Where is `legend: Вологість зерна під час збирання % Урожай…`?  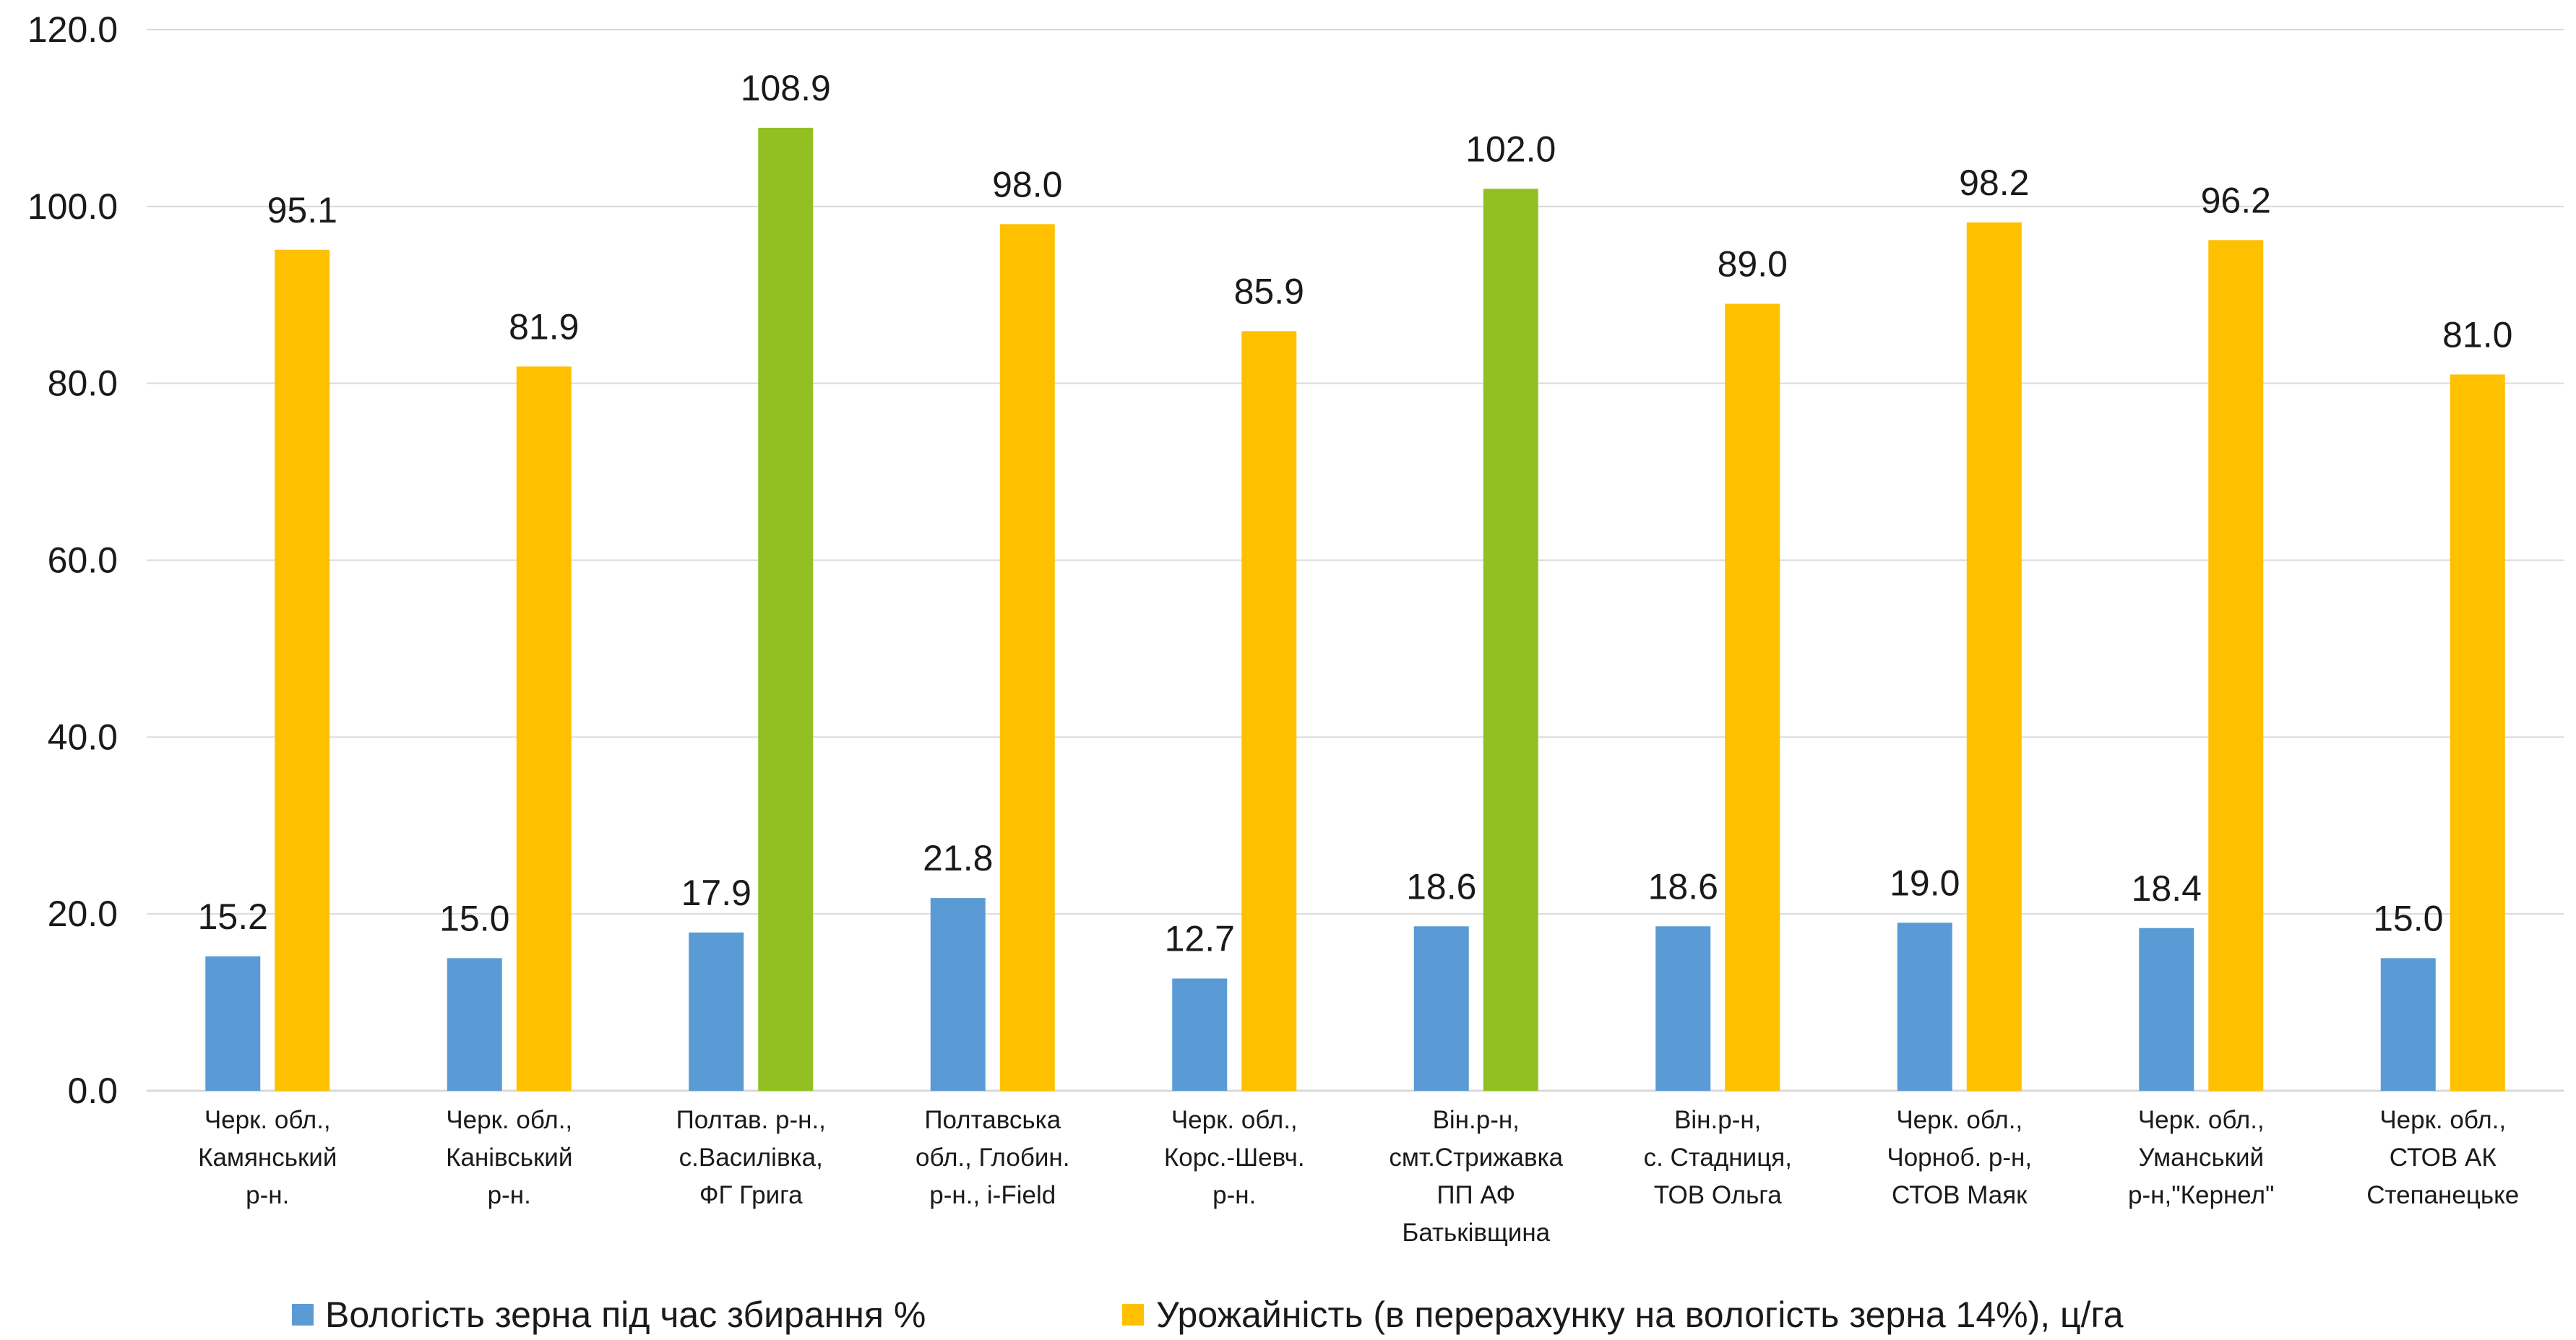
legend: Вологість зерна під час збирання % Урожай… is located at coordinates (1208, 1314).